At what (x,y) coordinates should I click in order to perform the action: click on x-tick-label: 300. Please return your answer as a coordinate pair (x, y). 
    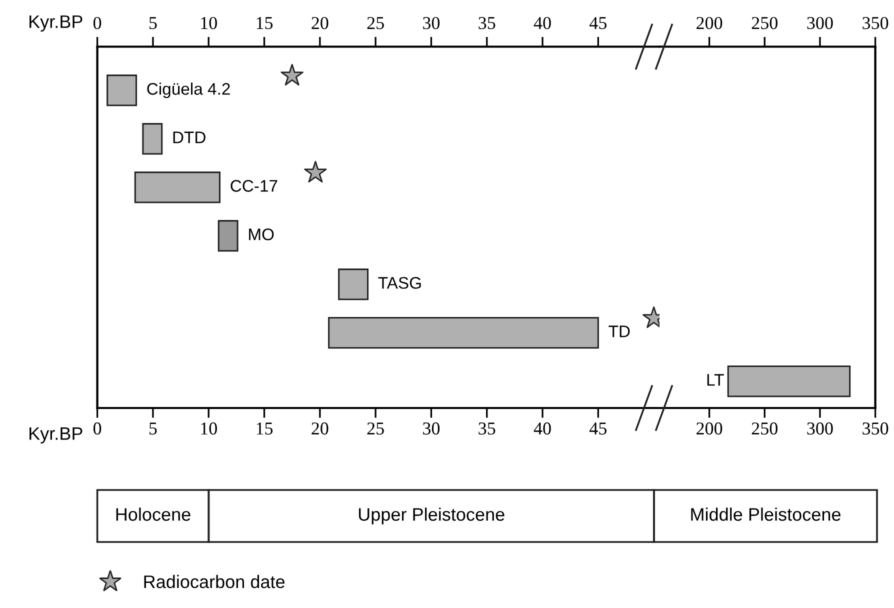
    Looking at the image, I should click on (820, 428).